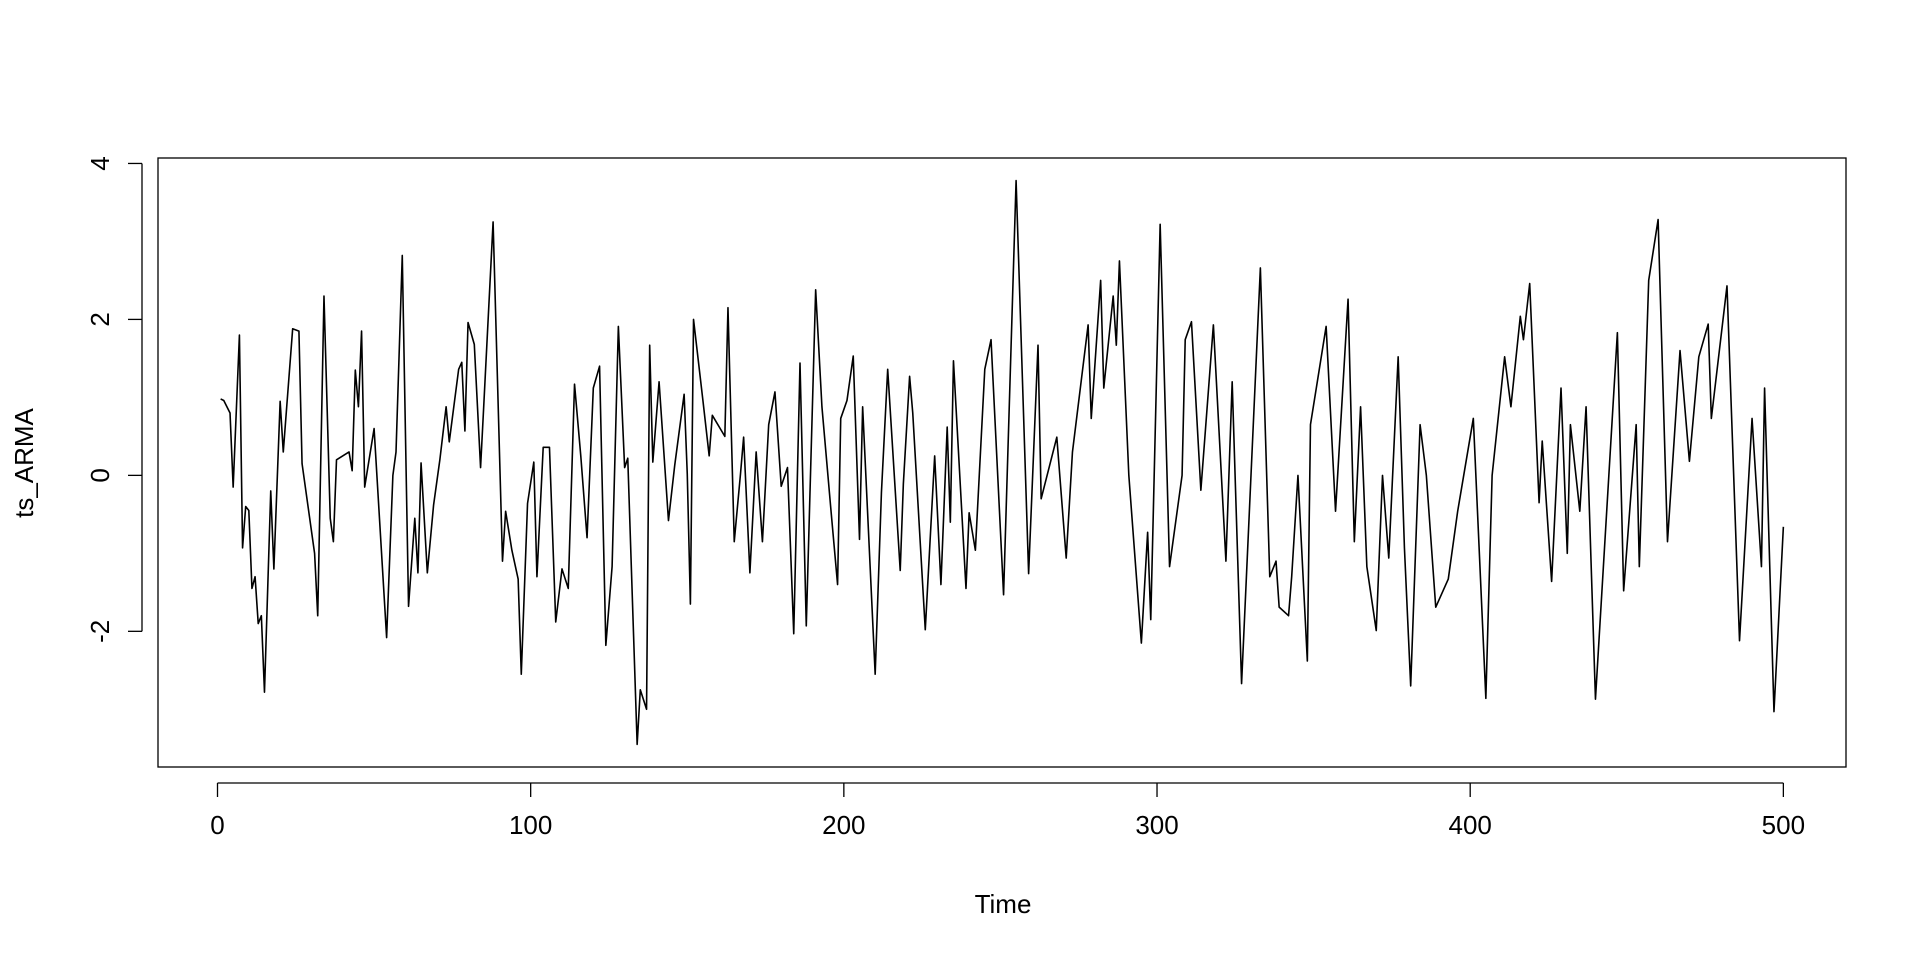  What do you see at coordinates (100, 319) in the screenshot?
I see `y-tick-label: 2` at bounding box center [100, 319].